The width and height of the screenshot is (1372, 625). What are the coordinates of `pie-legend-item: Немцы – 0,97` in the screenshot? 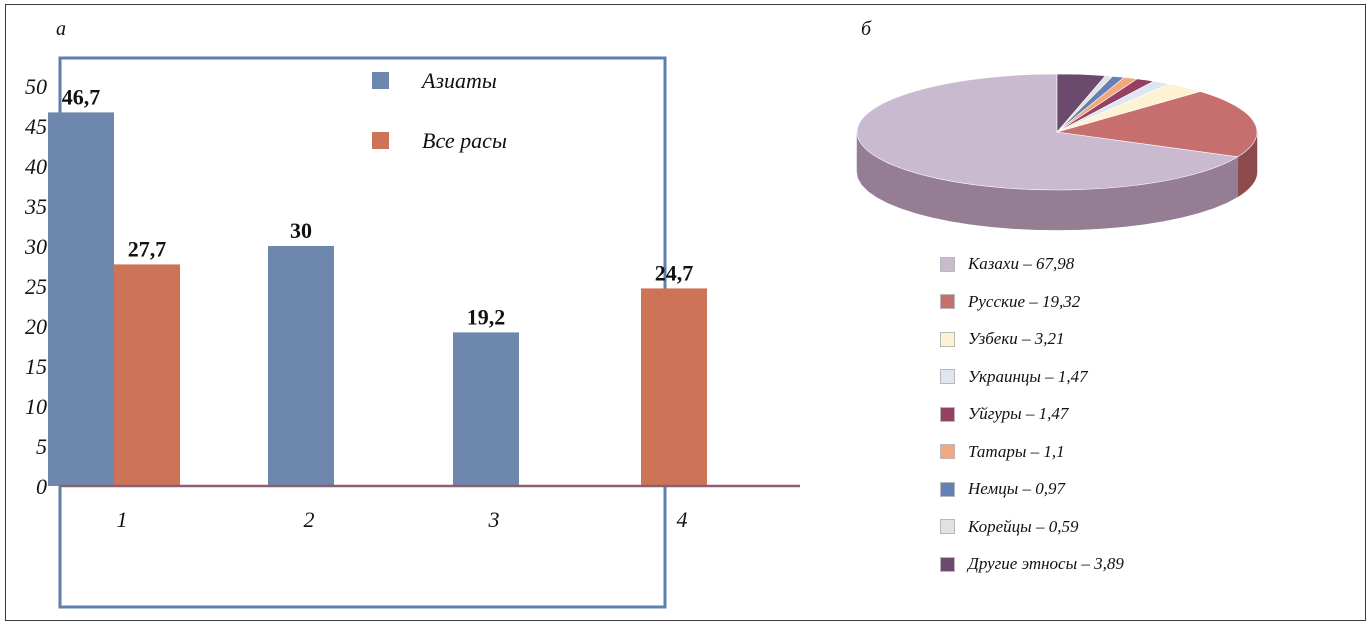 It's located at (1002, 489).